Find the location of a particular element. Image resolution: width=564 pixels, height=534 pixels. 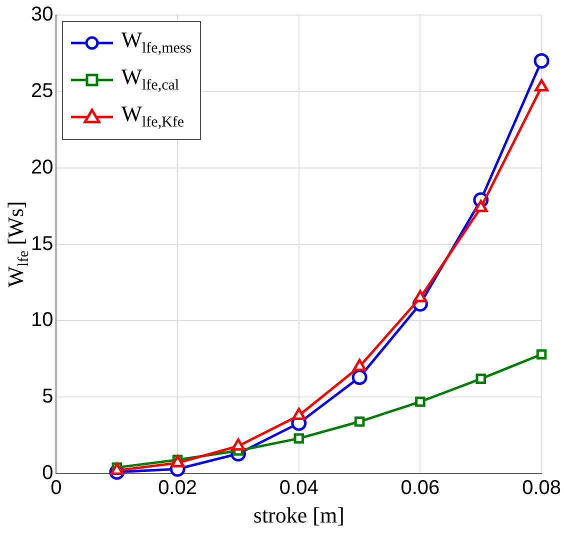

y-tick-label: 15 is located at coordinates (42, 243).